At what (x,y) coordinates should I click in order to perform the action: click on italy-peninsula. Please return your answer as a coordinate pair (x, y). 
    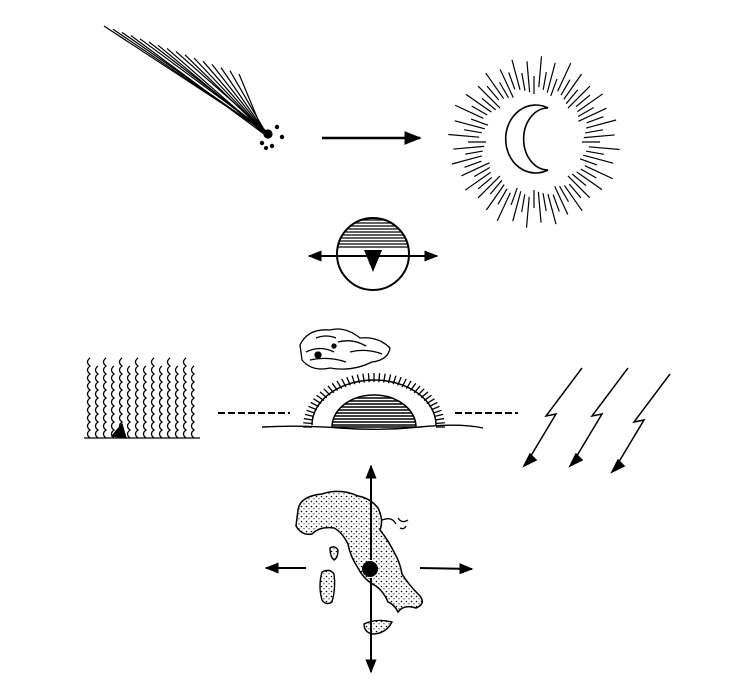
    Looking at the image, I should click on (359, 552).